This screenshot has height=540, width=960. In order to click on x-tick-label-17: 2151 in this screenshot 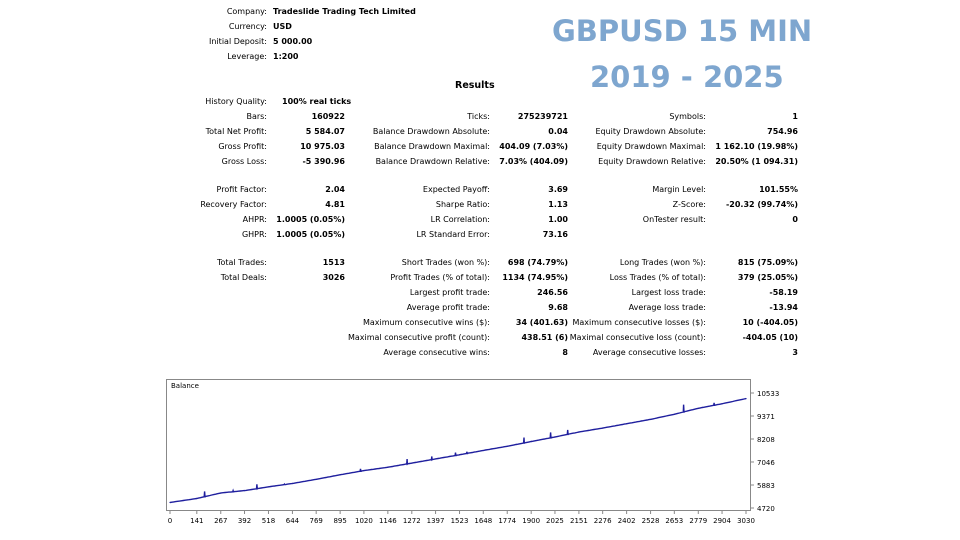, I will do `click(579, 521)`.